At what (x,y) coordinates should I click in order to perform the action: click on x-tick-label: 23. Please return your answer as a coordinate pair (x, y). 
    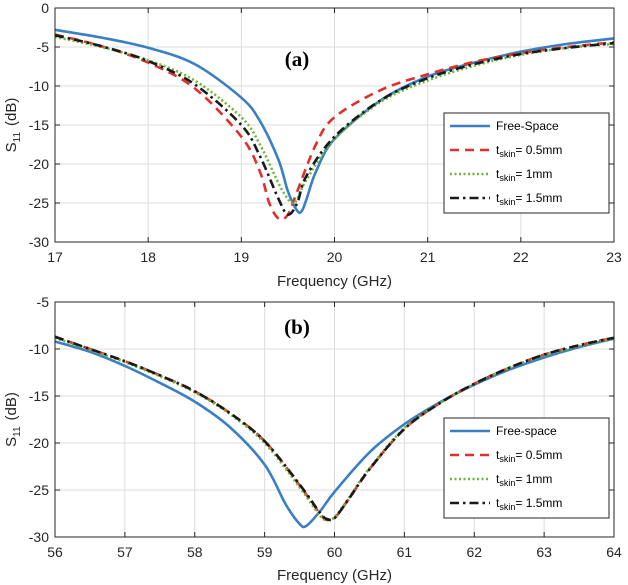
    Looking at the image, I should click on (614, 257).